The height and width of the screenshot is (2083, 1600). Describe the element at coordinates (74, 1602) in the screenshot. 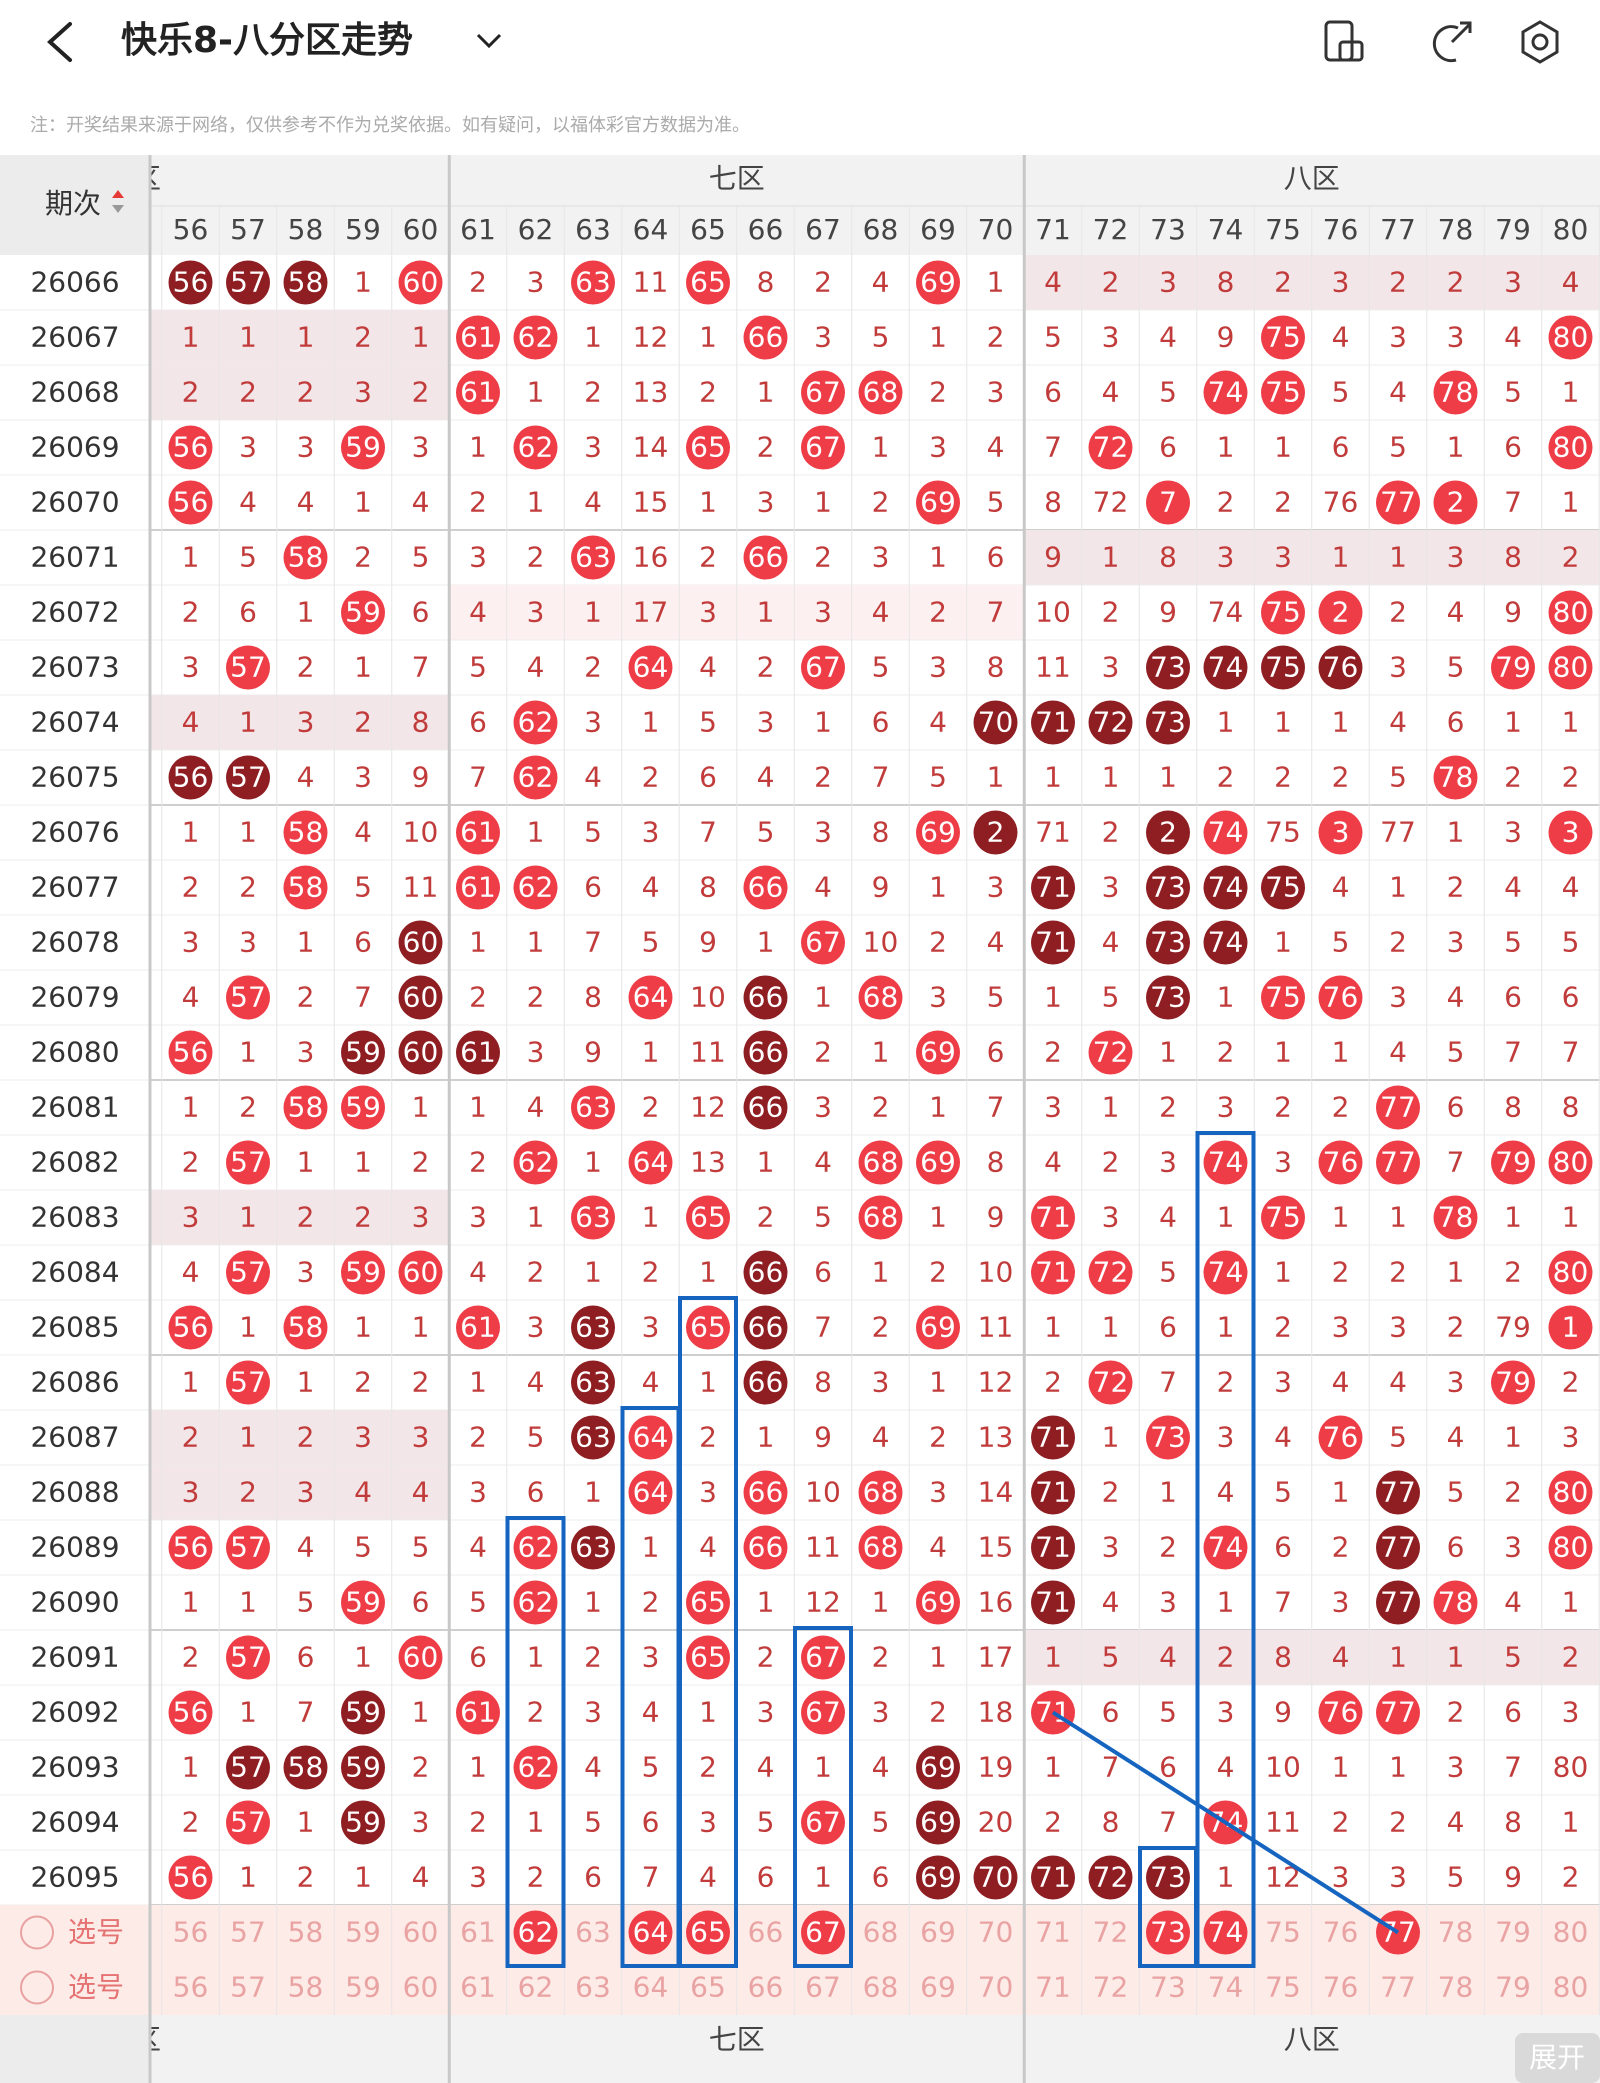

I see `issue-number: 26090` at that location.